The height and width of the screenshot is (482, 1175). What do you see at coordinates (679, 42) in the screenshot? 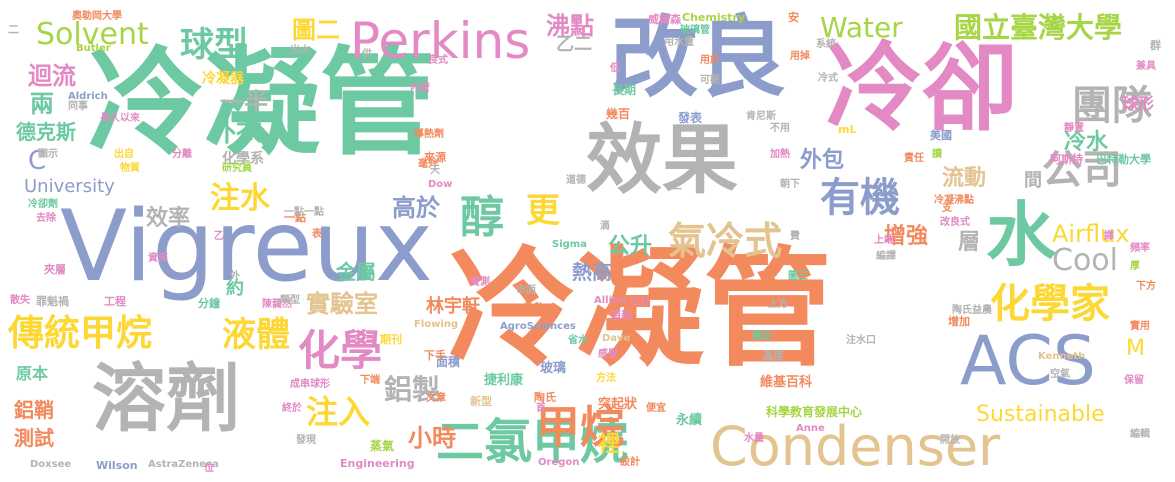
I see `cloud-word: 用水量` at bounding box center [679, 42].